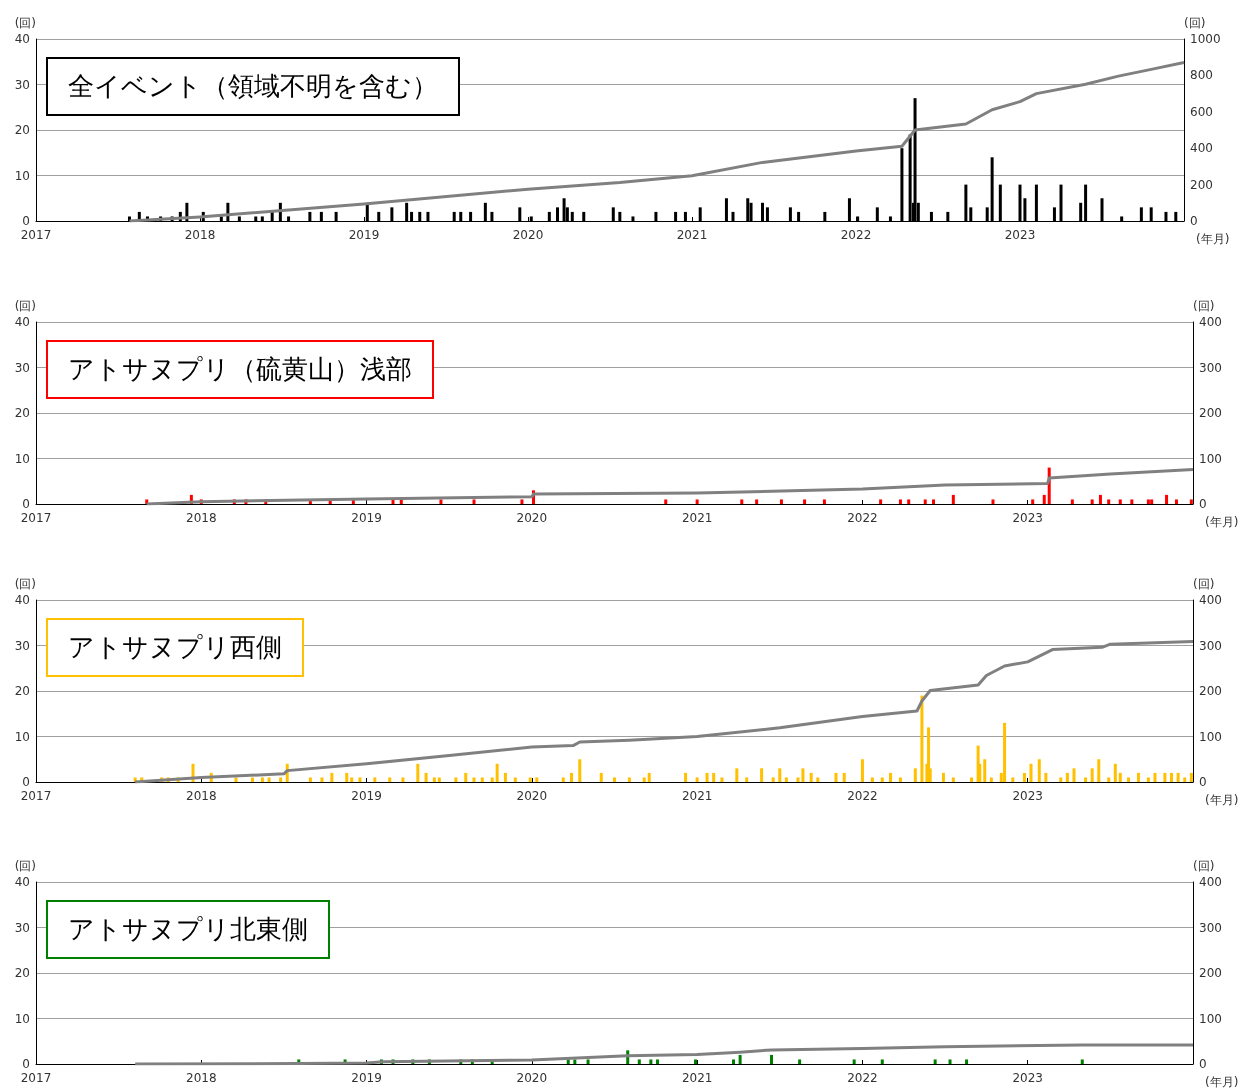 This screenshot has height=1088, width=1255. Describe the element at coordinates (175, 647) in the screenshot. I see `text: アトサヌプリ西側` at that location.